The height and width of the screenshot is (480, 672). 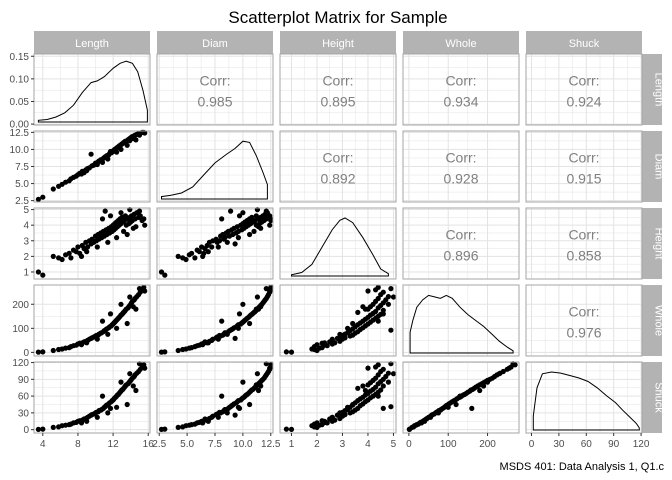 What do you see at coordinates (343, 441) in the screenshot?
I see `x-axis-height: 1 2 3 4 5` at bounding box center [343, 441].